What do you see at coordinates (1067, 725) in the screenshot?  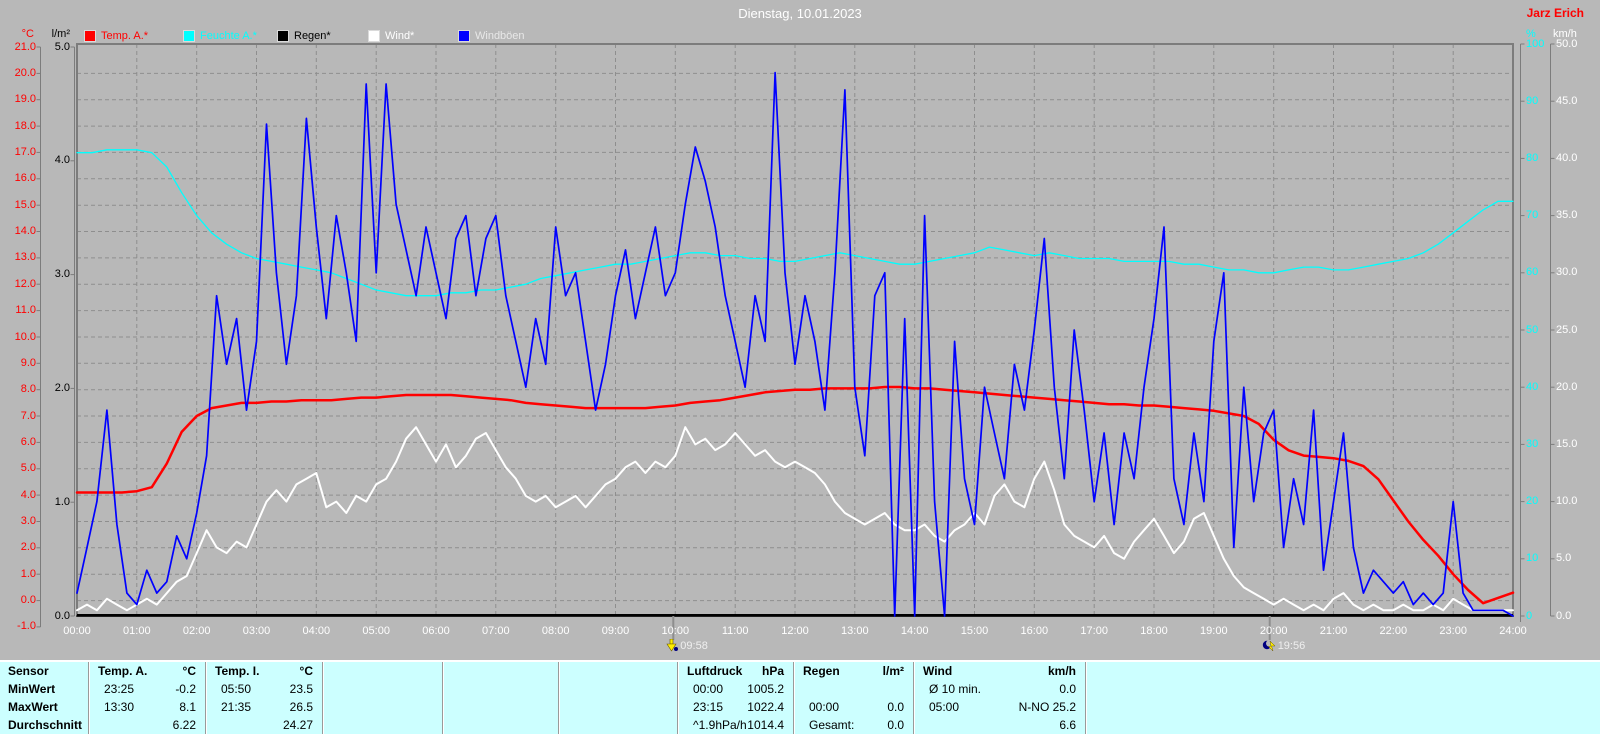 I see `cell-value: 6.6` at bounding box center [1067, 725].